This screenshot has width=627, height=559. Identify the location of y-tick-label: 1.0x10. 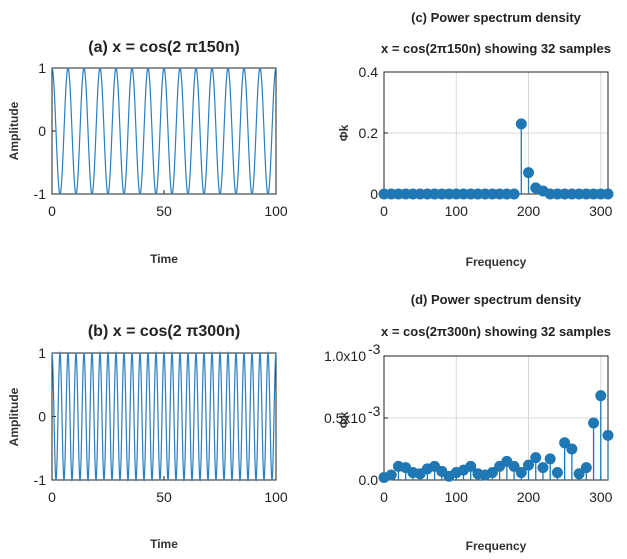
(345, 356).